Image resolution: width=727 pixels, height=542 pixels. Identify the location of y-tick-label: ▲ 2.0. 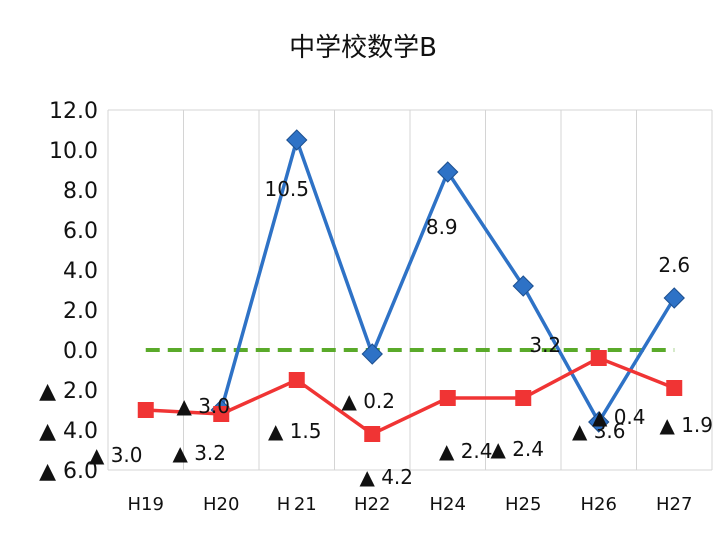
(68, 391).